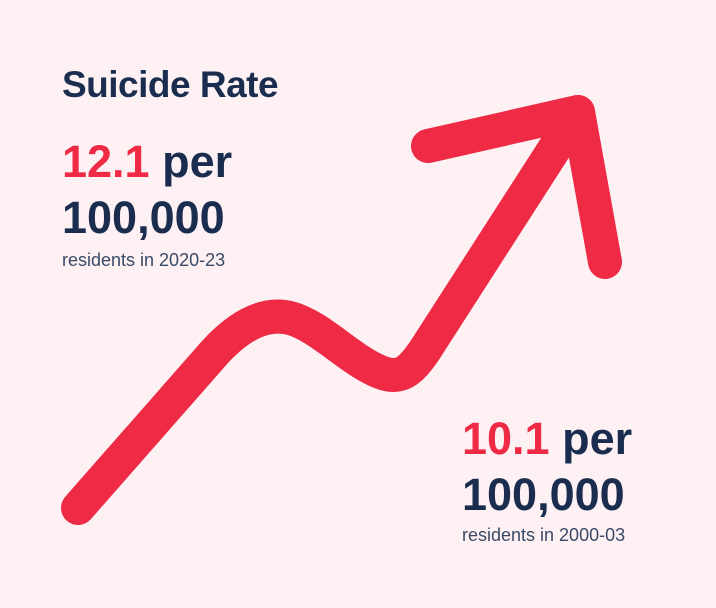 The width and height of the screenshot is (716, 608). I want to click on arrow-head, so click(516, 187).